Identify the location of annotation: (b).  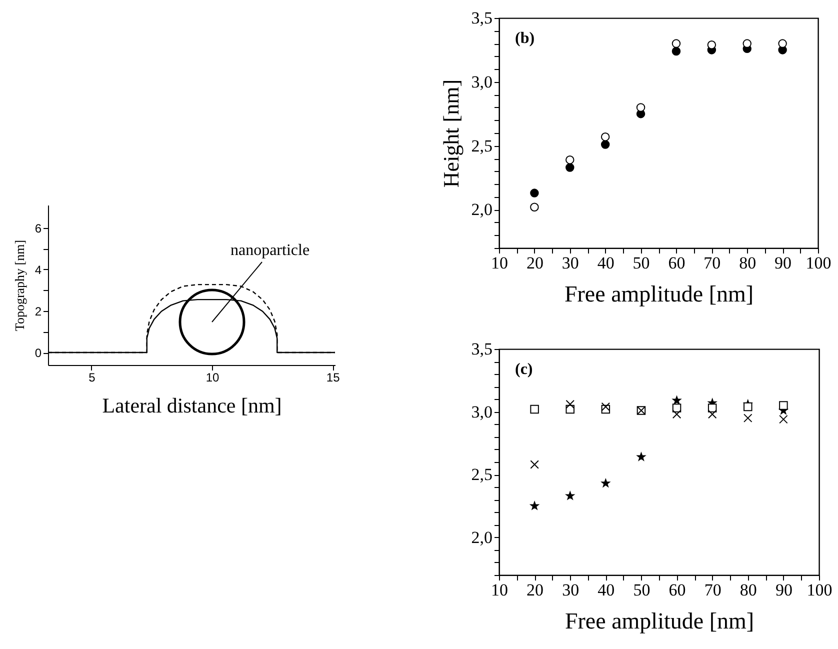
(525, 38).